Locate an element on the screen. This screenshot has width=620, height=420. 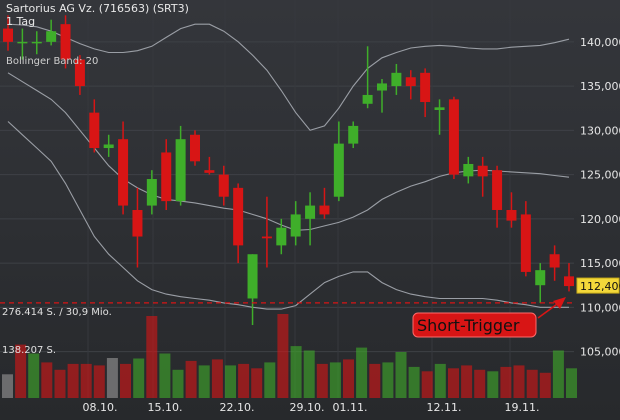
interval-label: 1 Tag is located at coordinates (20, 21).